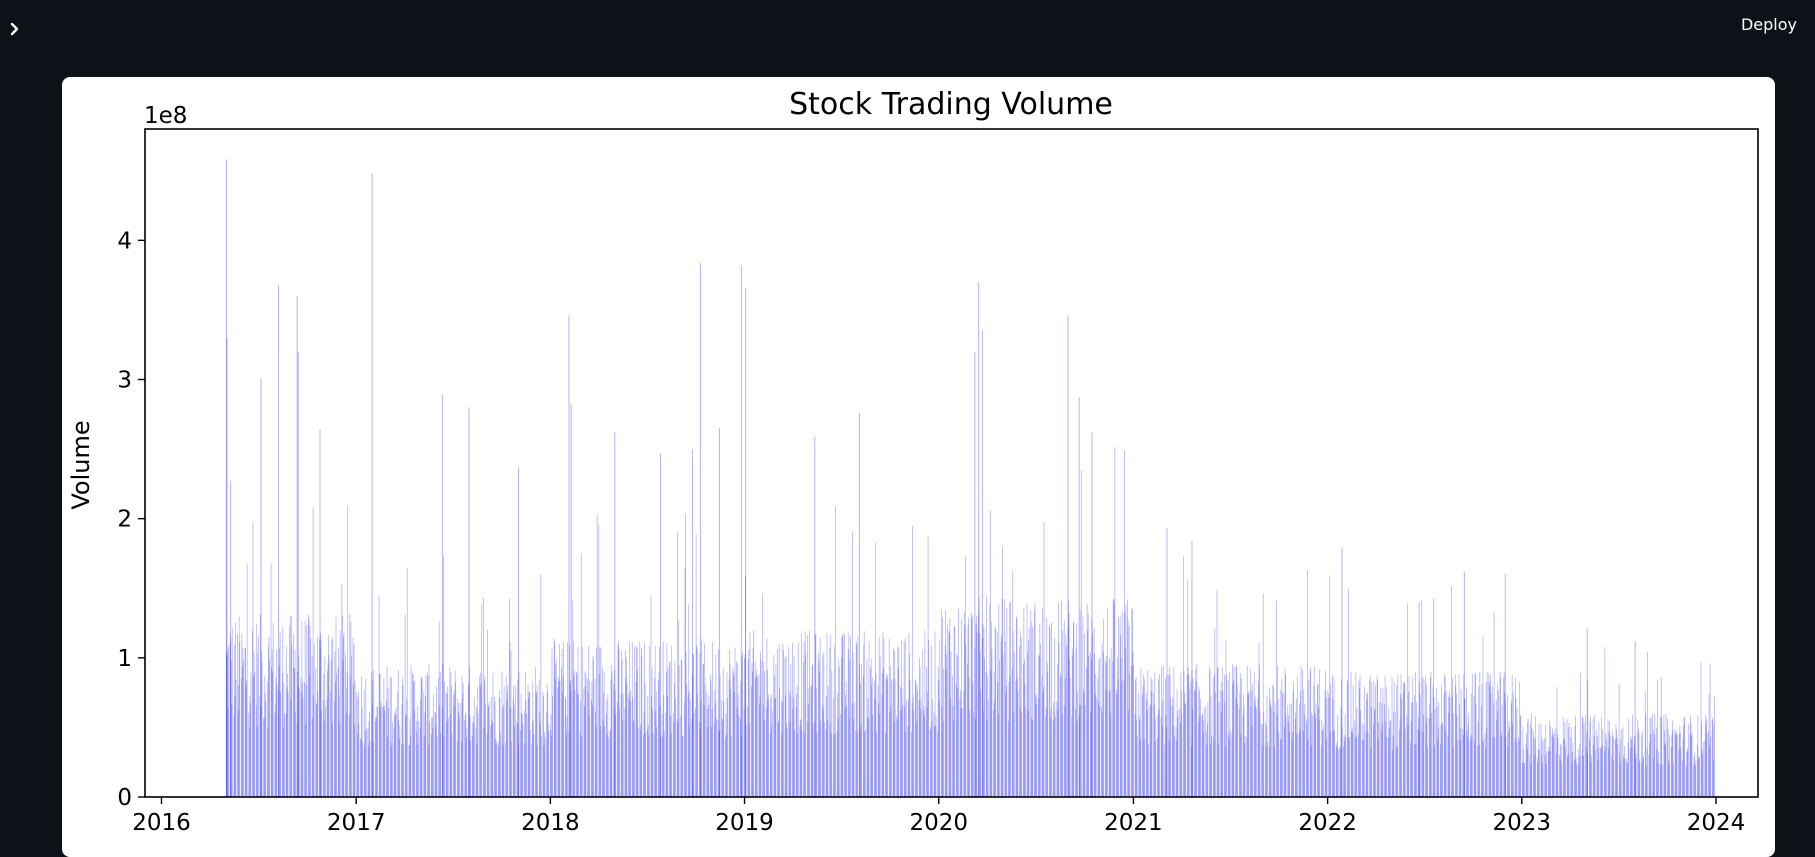  Describe the element at coordinates (15, 29) in the screenshot. I see `chevron-right-icon` at that location.